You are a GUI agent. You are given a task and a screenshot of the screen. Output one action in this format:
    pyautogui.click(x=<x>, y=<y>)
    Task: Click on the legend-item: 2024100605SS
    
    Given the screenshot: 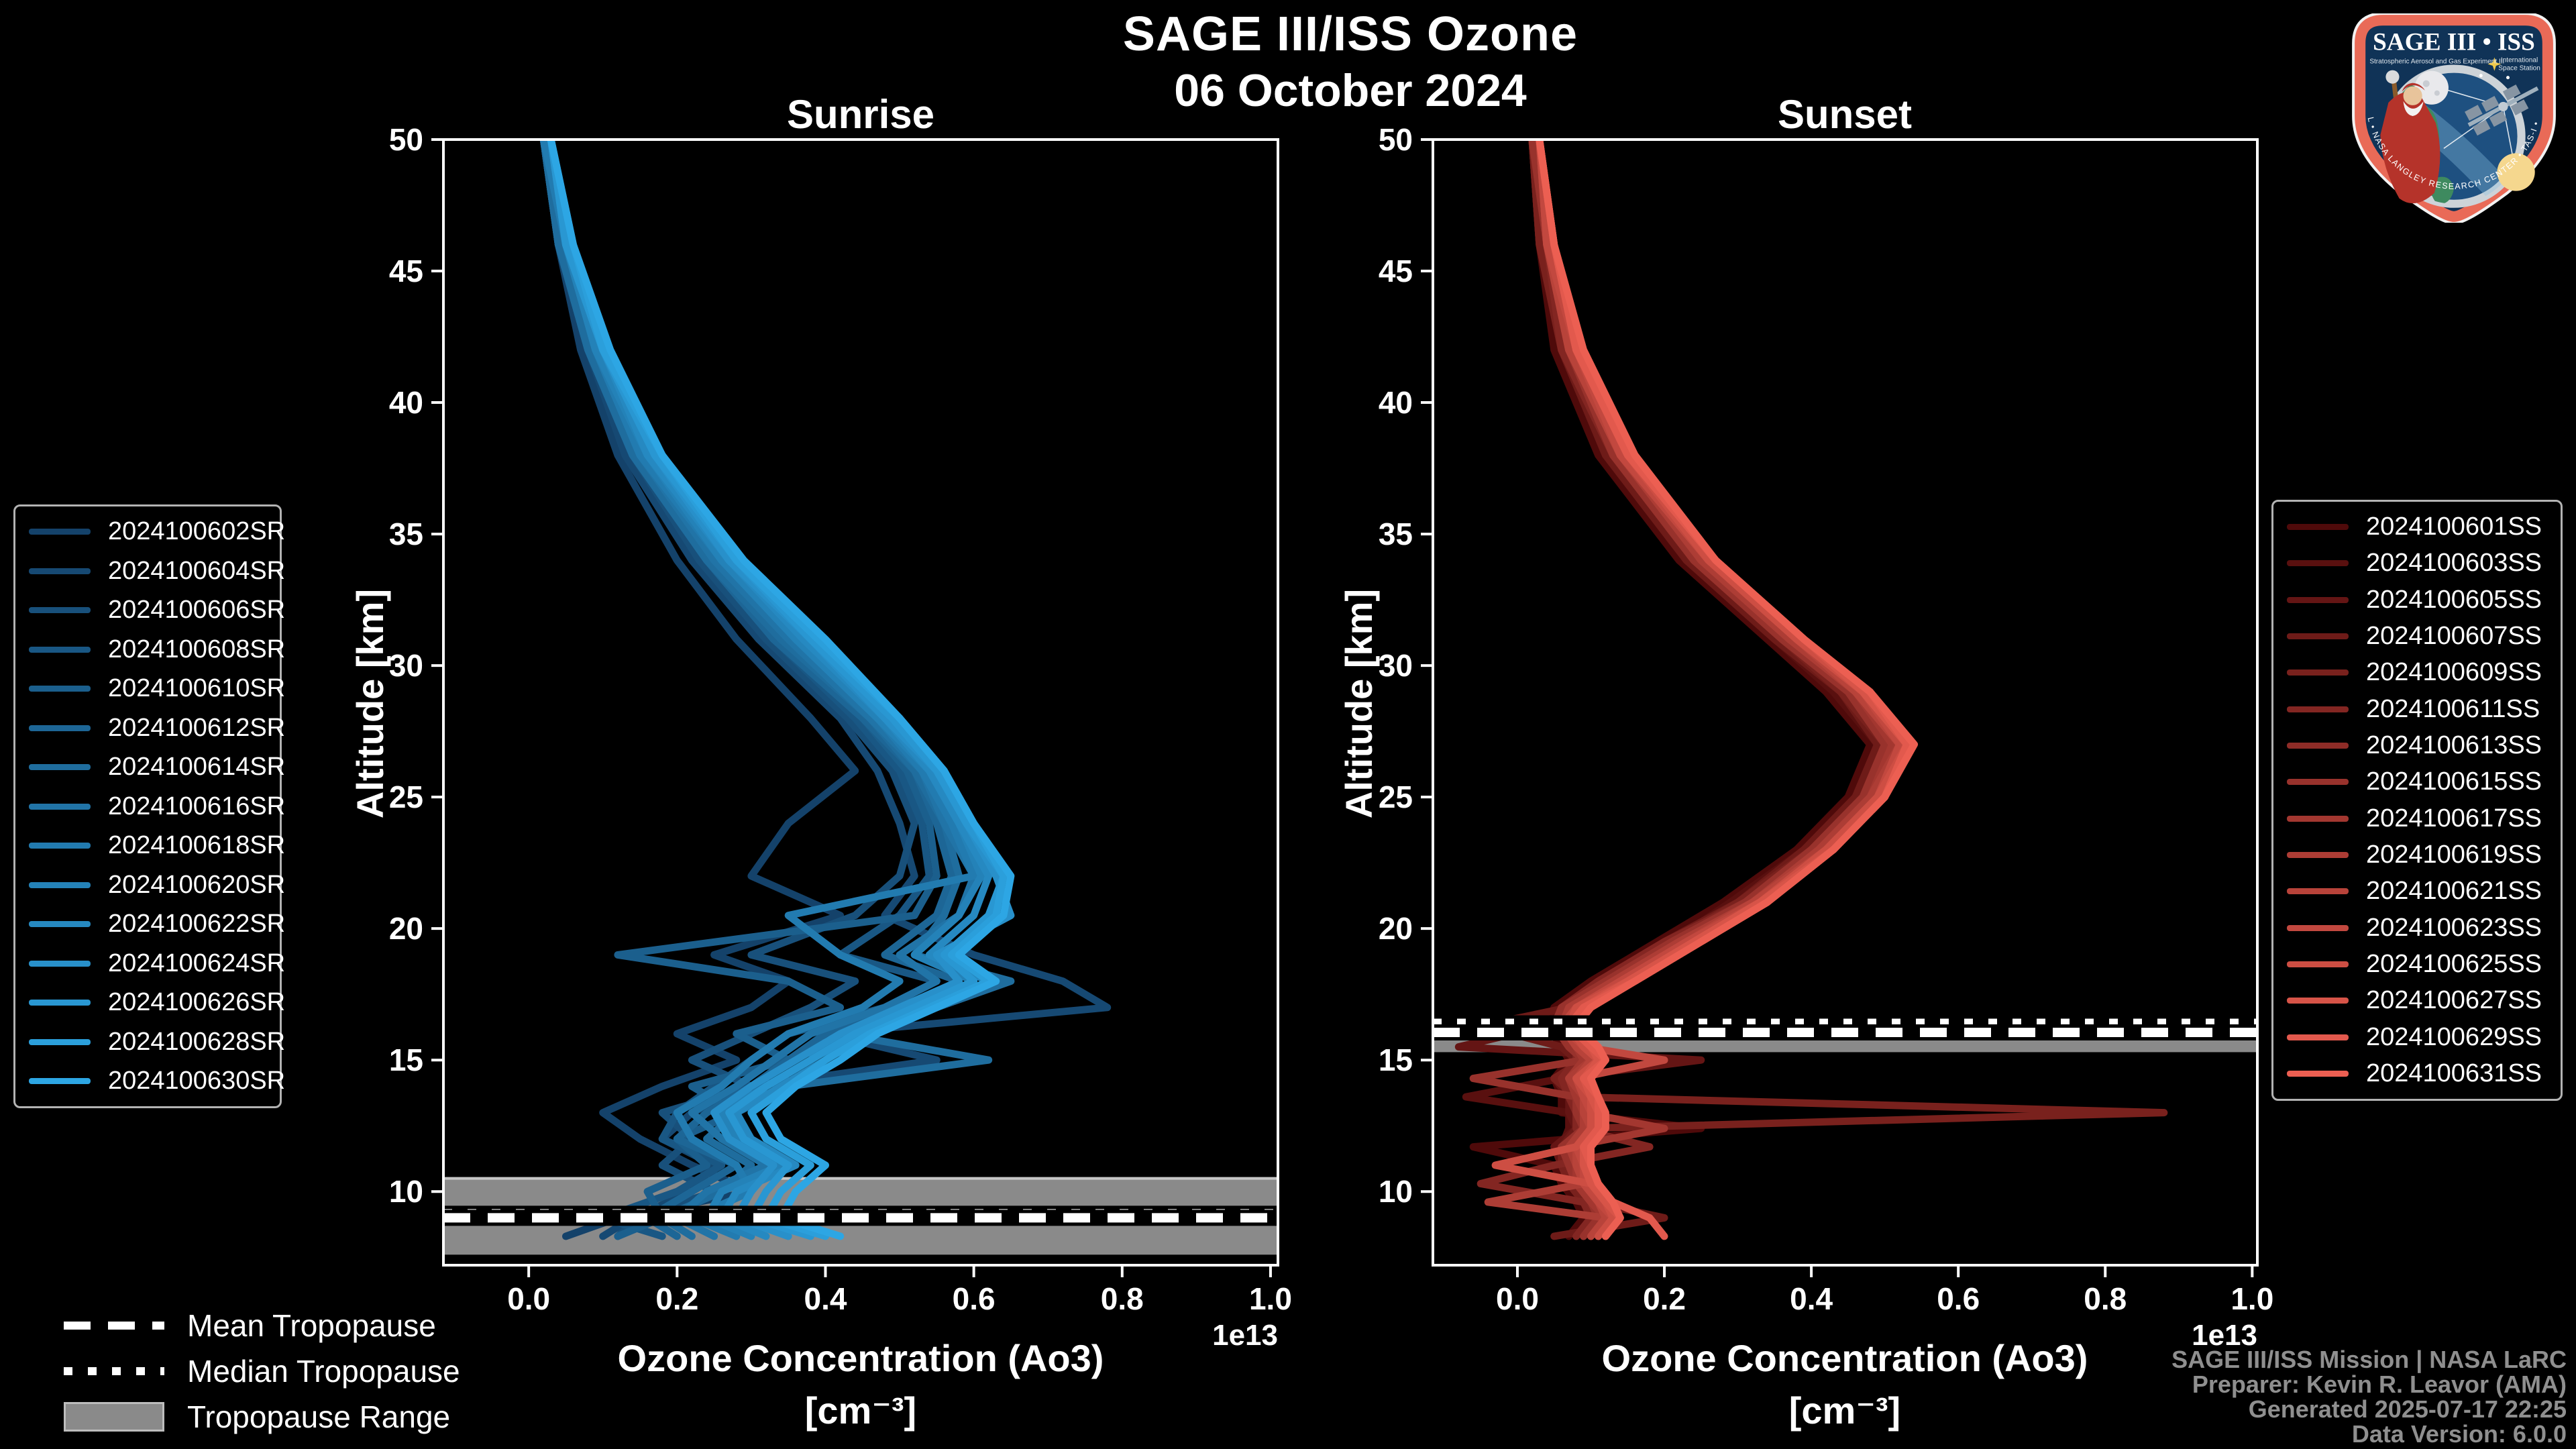 What is the action you would take?
    pyautogui.click(x=2417, y=600)
    